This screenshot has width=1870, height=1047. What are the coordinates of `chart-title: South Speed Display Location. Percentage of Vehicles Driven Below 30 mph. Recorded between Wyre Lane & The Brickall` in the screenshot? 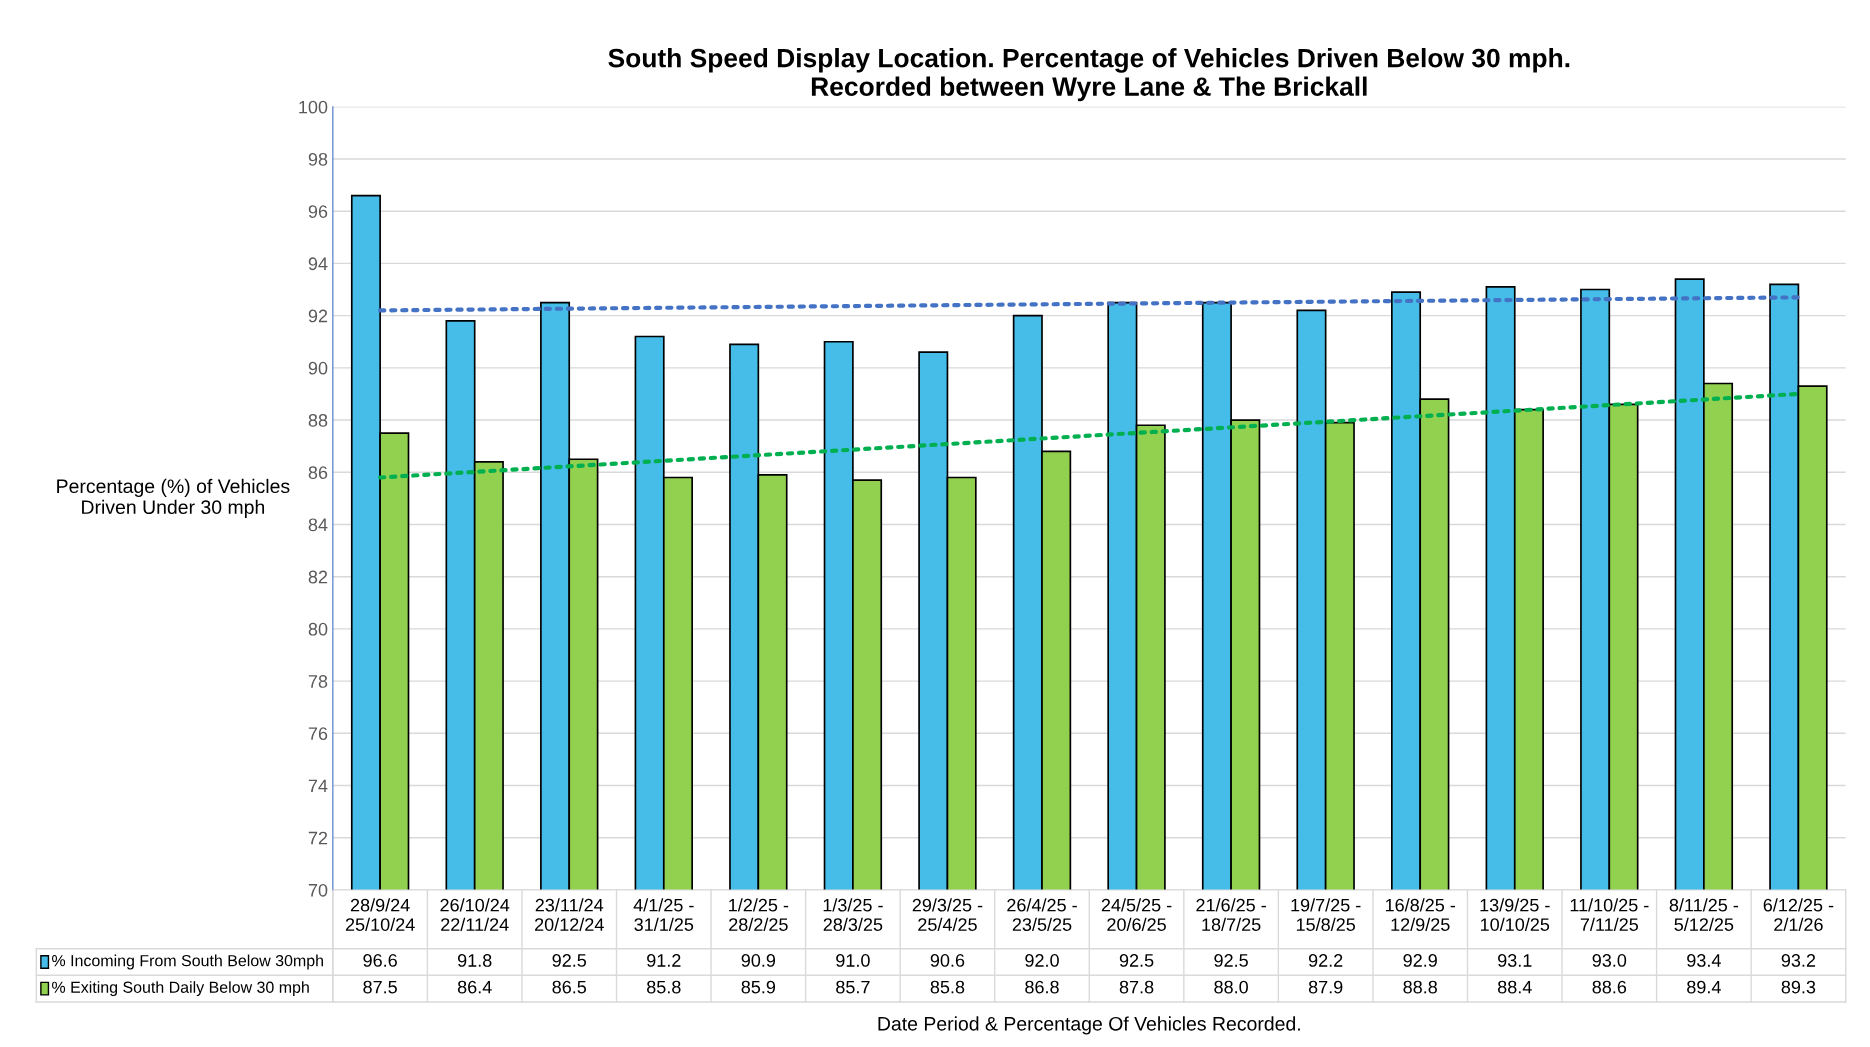 It's located at (1089, 75).